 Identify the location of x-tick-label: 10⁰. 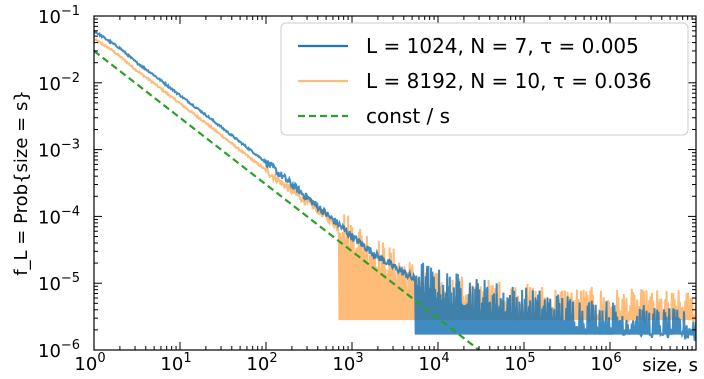
(89, 363).